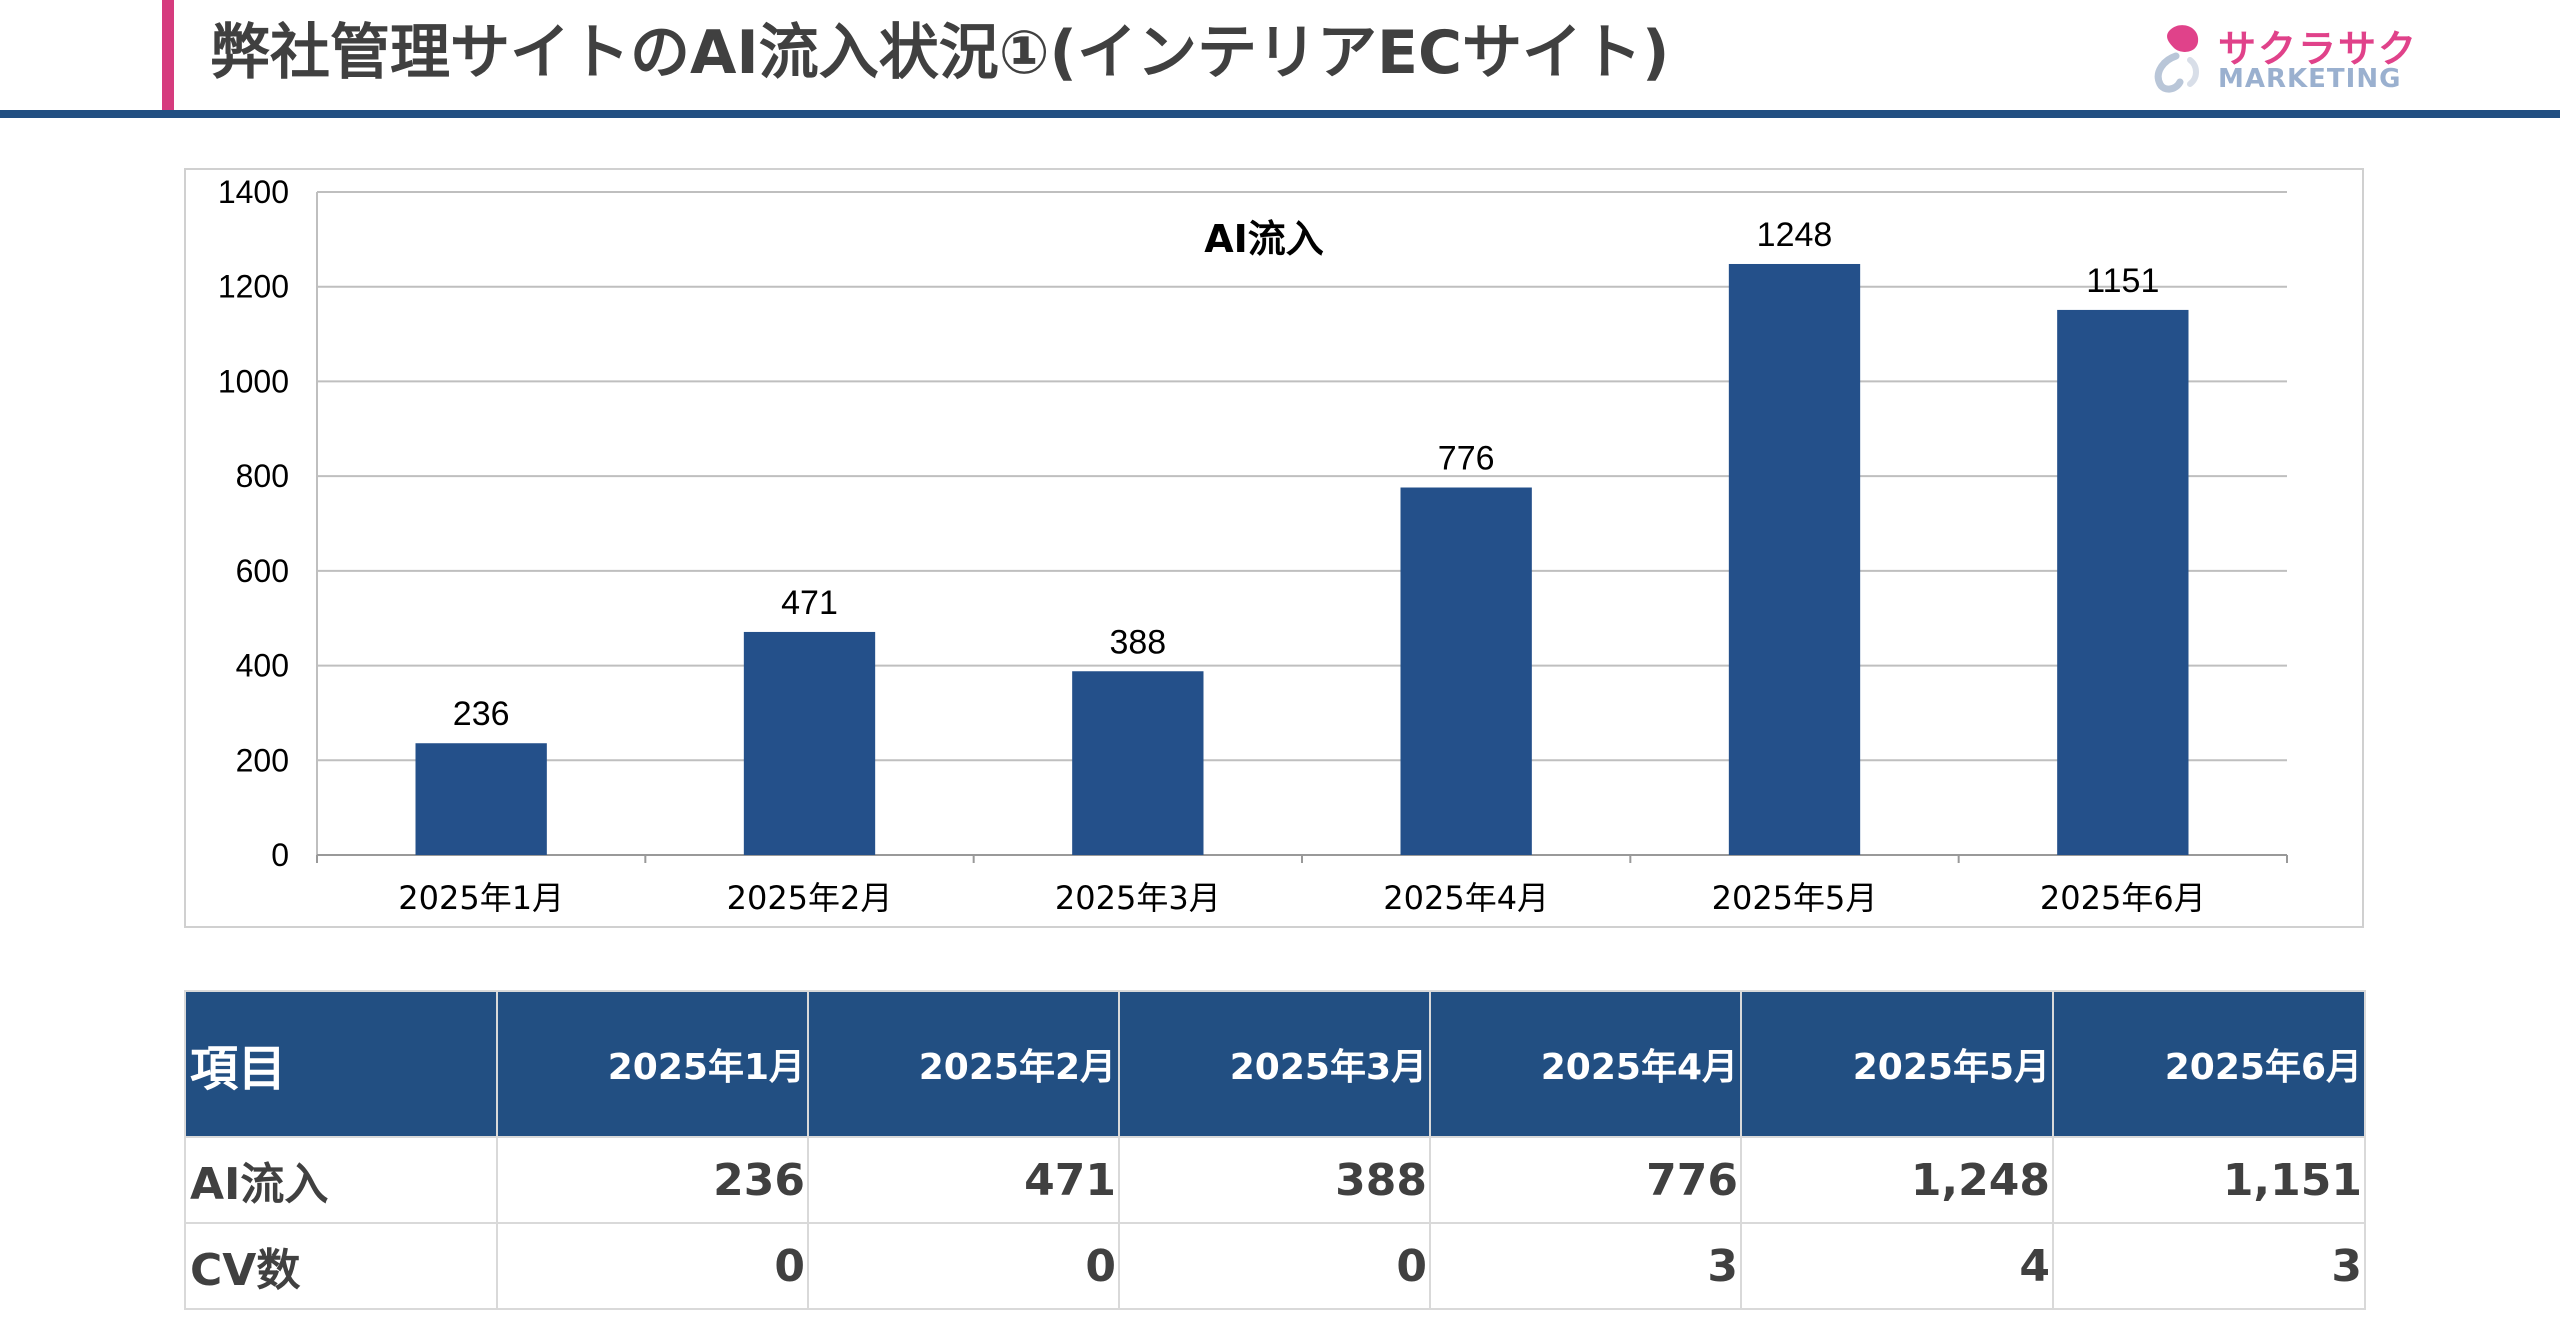  Describe the element at coordinates (253, 287) in the screenshot. I see `y-tick-label: 1200` at that location.